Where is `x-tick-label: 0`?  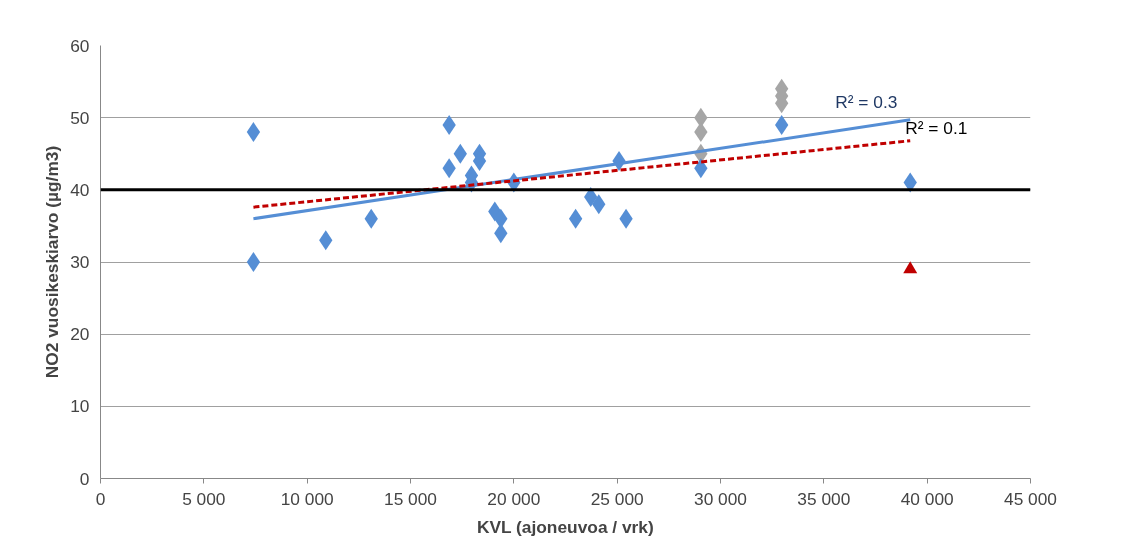 x-tick-label: 0 is located at coordinates (100, 498).